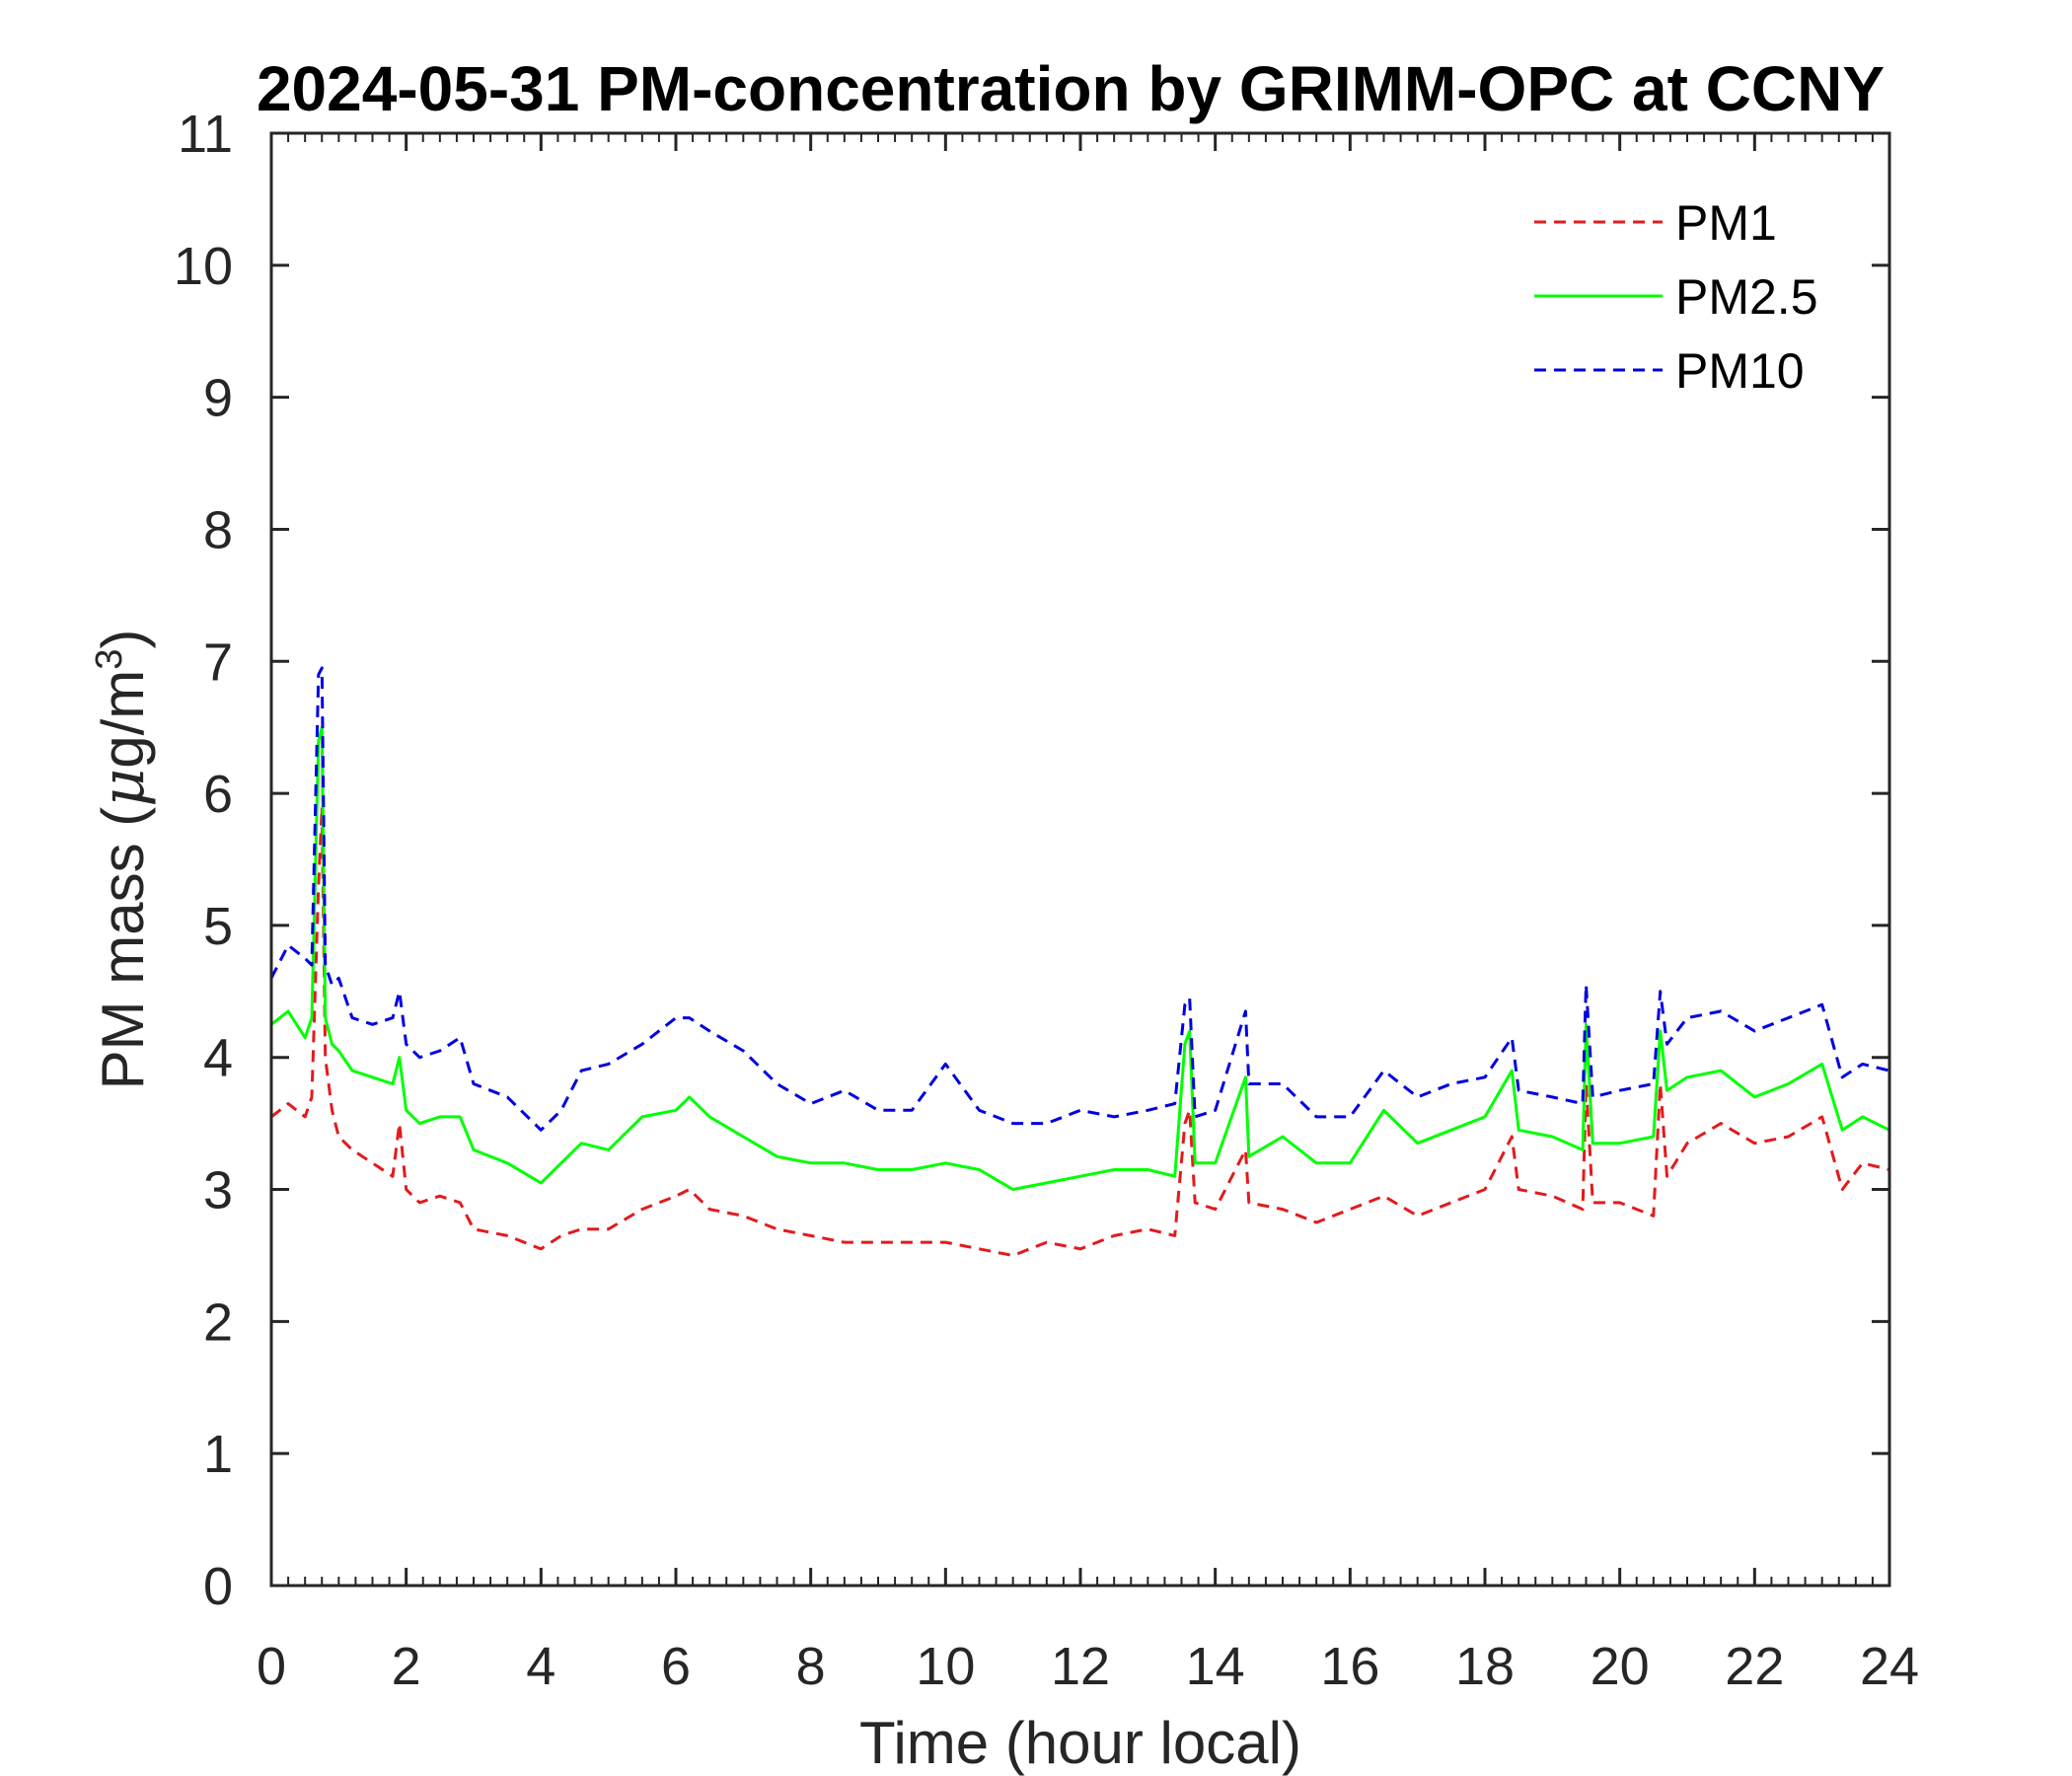  Describe the element at coordinates (946, 1667) in the screenshot. I see `x-tick-label: 10` at that location.